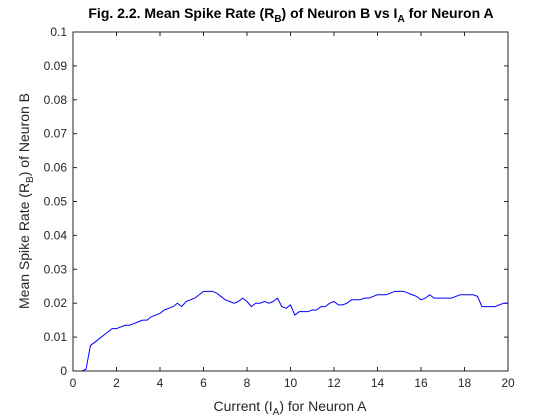  What do you see at coordinates (24, 246) in the screenshot?
I see `y-axis-label-prefix: Mean Spike Rate (R` at bounding box center [24, 246].